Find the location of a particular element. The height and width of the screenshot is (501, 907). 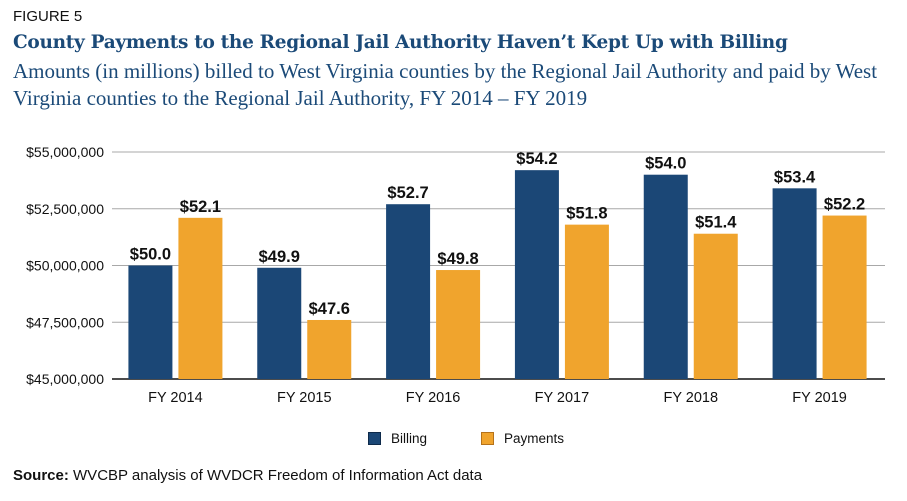

legend-swatch-payments is located at coordinates (488, 438).